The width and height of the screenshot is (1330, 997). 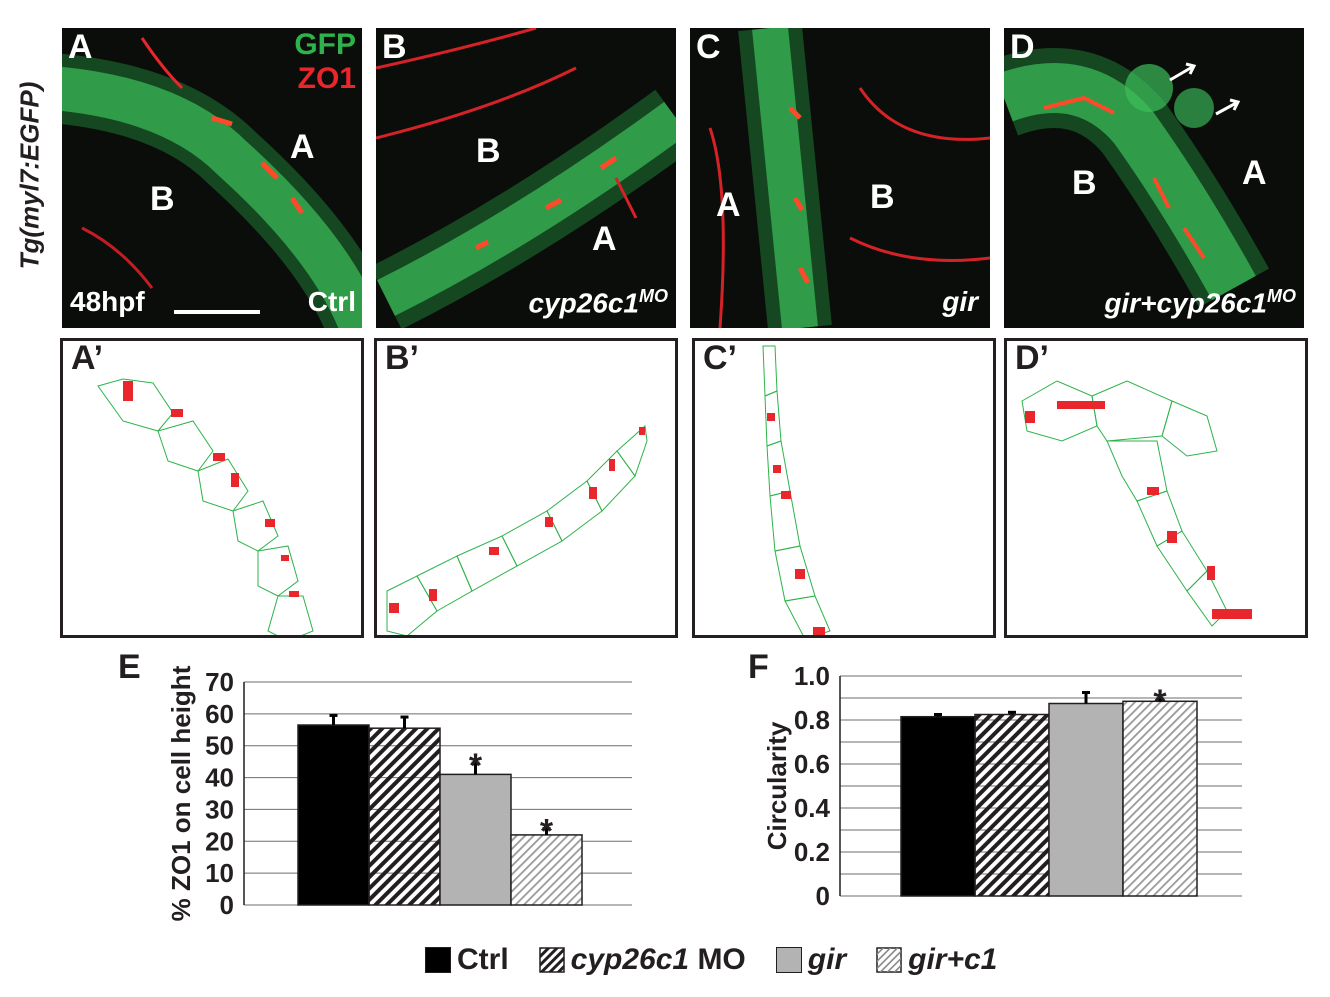 What do you see at coordinates (777, 785) in the screenshot?
I see `y-axis-label: Circularity` at bounding box center [777, 785].